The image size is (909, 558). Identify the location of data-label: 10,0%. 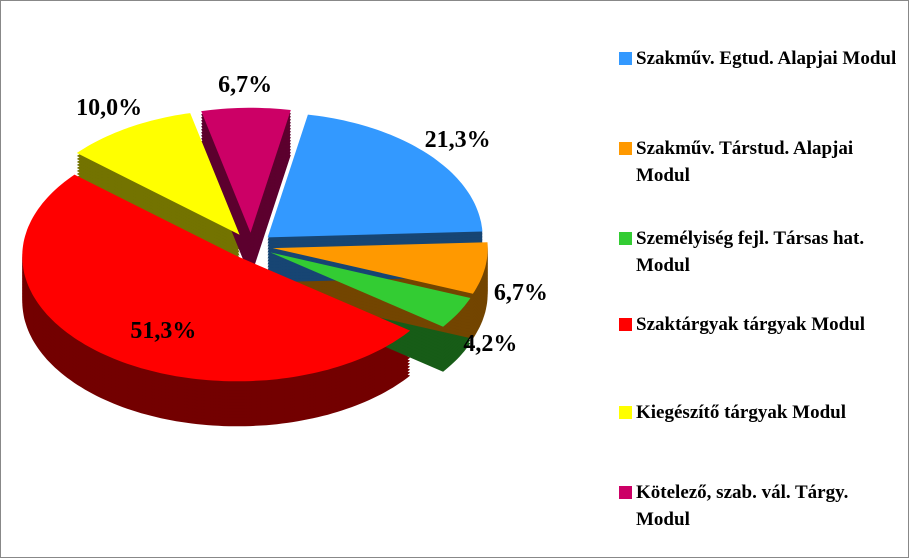
(109, 108).